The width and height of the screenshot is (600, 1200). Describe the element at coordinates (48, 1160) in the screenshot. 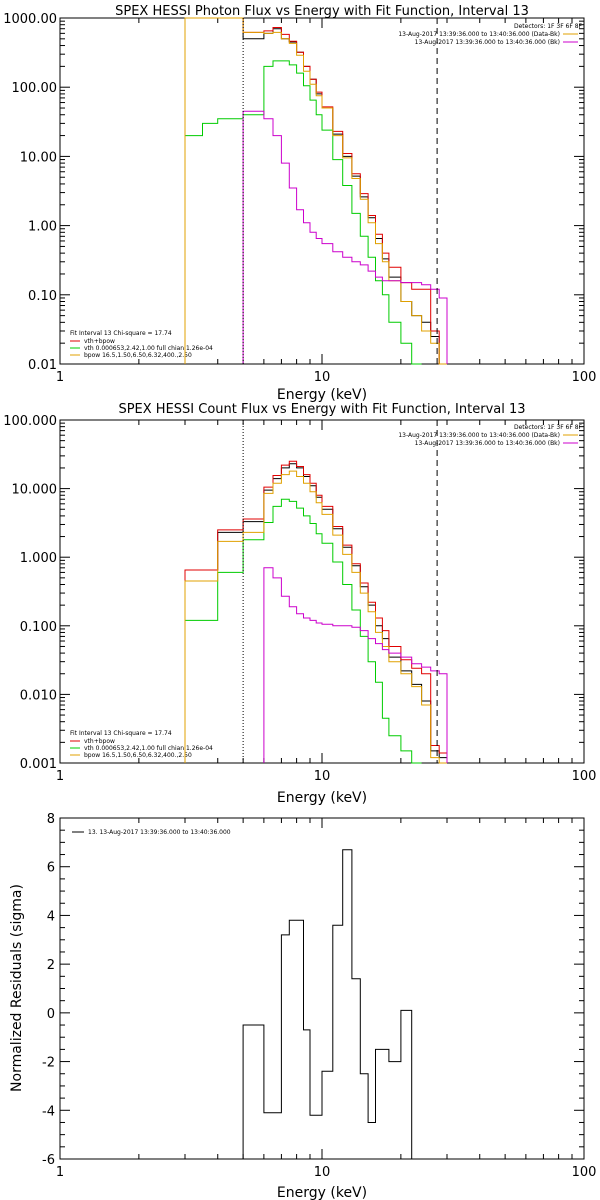

I see `y-tick-label: -6` at that location.